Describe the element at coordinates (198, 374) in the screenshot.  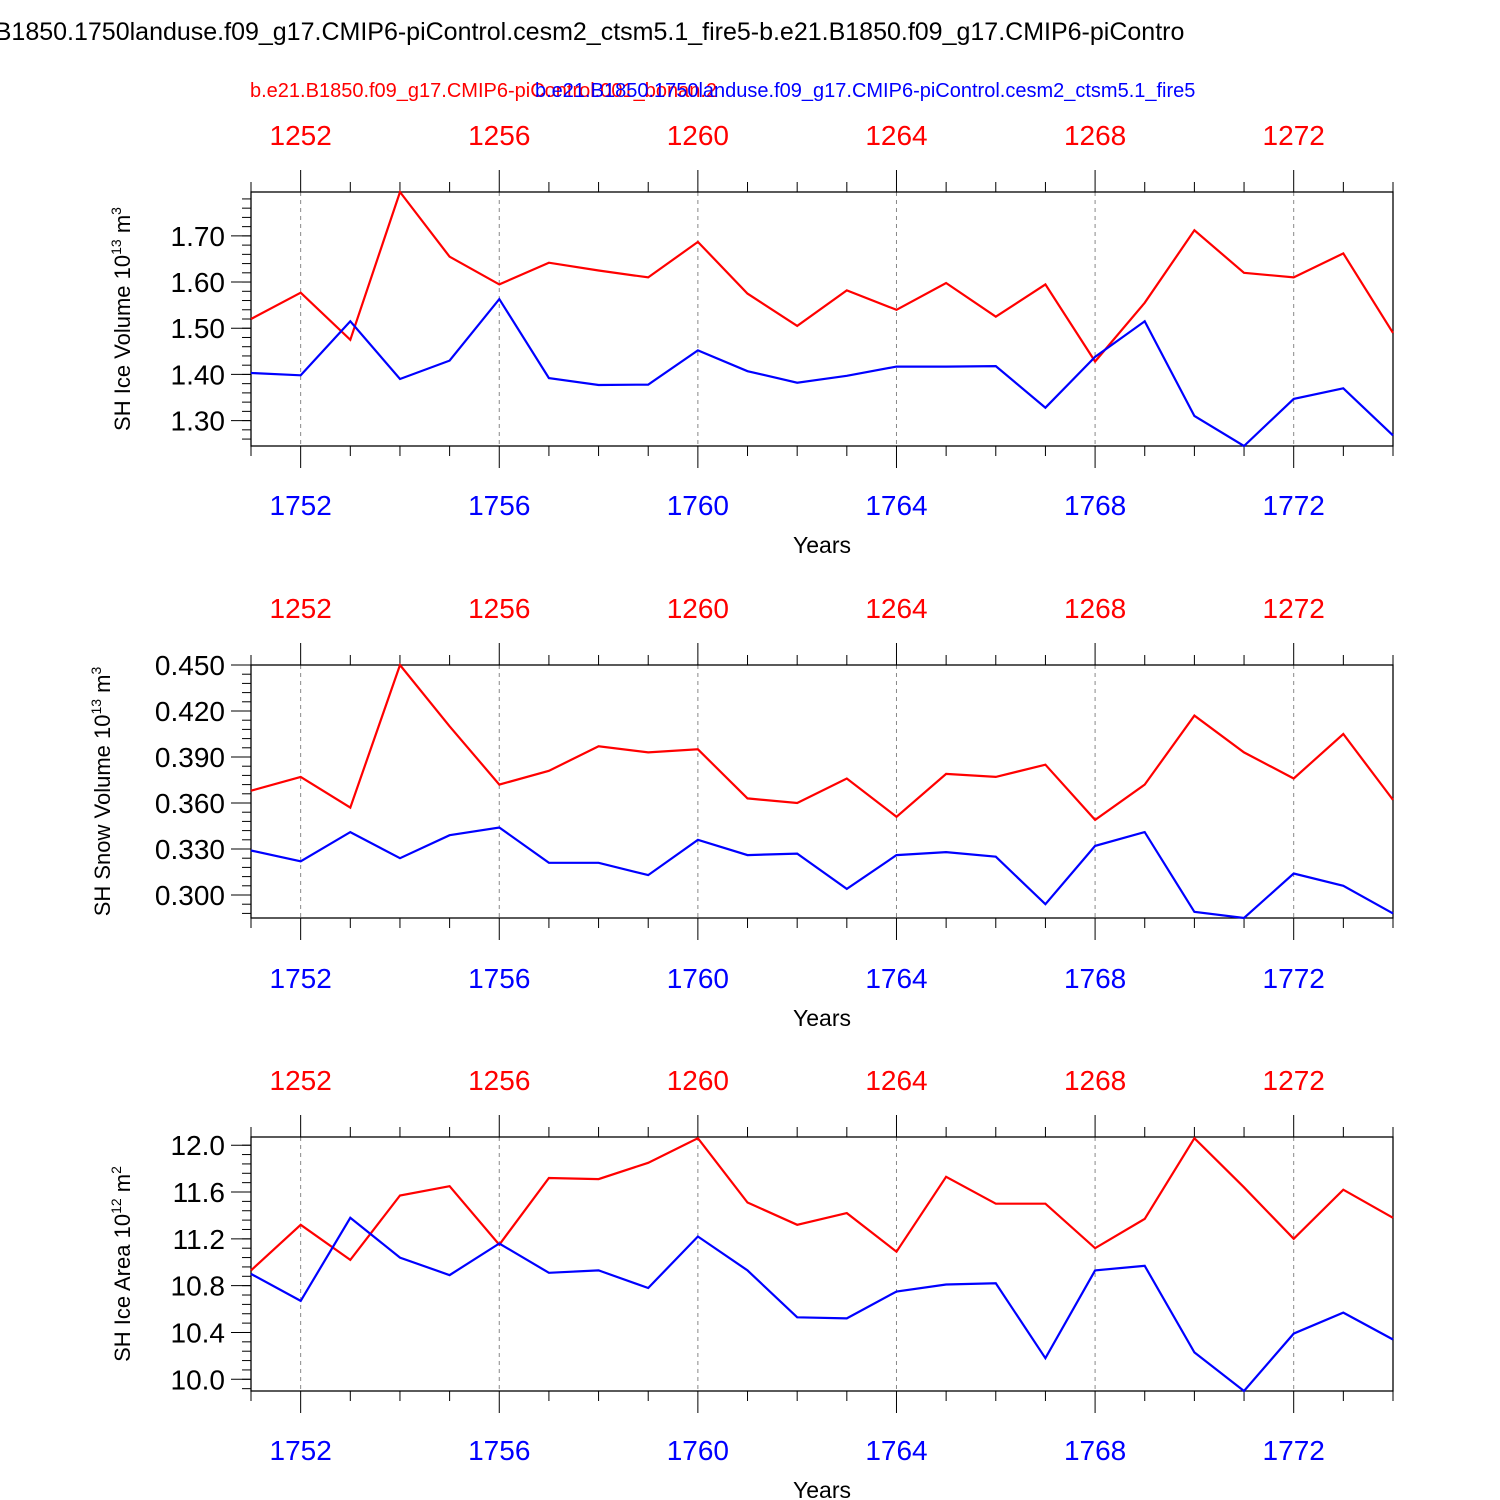
I see `y-tick-label: 1.40` at that location.